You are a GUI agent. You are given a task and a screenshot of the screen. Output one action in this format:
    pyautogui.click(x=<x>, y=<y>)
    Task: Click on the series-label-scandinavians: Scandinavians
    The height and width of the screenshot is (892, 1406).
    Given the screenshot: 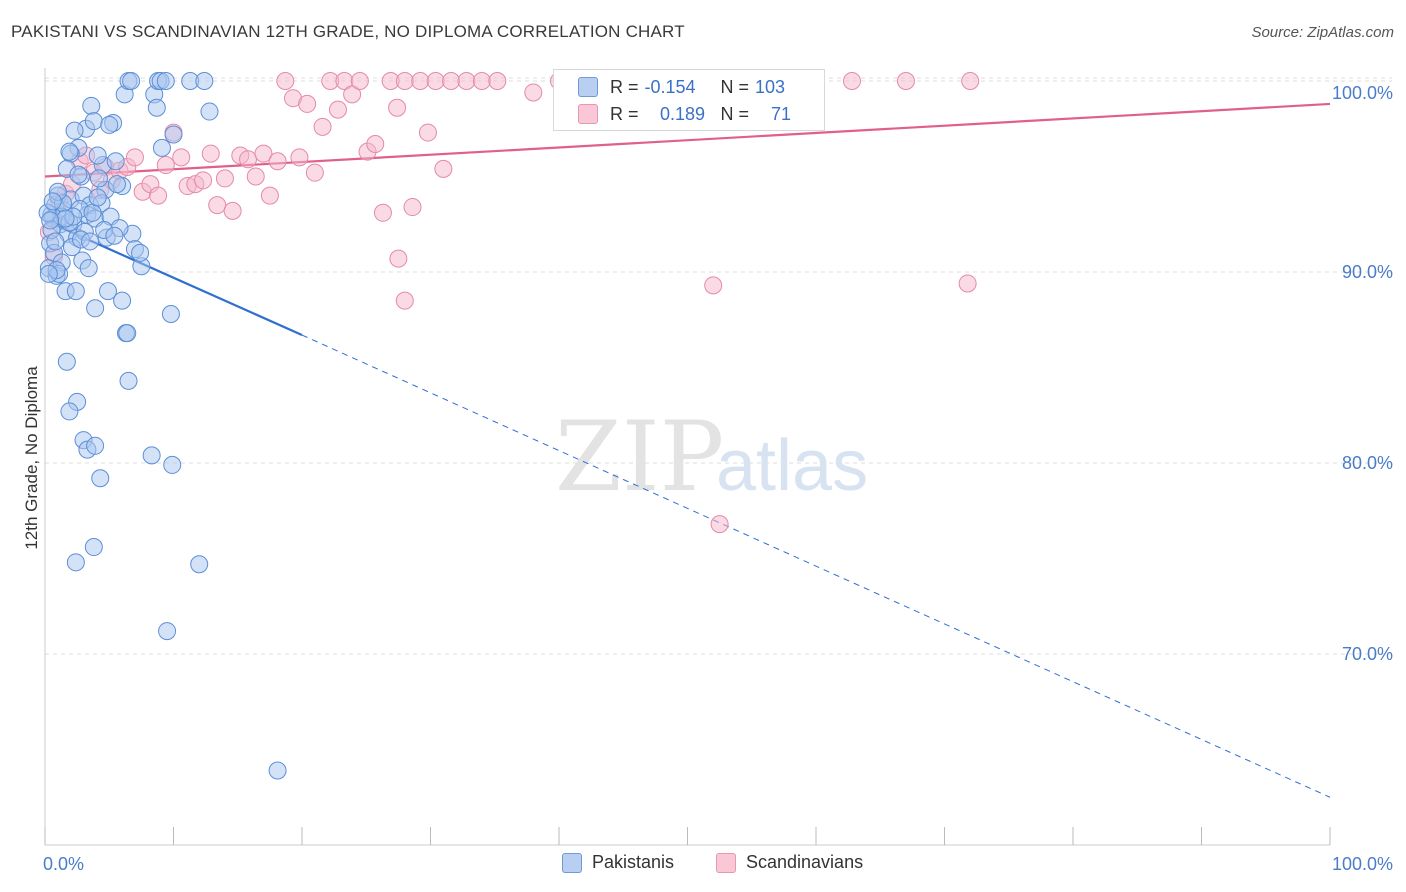 What is the action you would take?
    pyautogui.click(x=805, y=862)
    